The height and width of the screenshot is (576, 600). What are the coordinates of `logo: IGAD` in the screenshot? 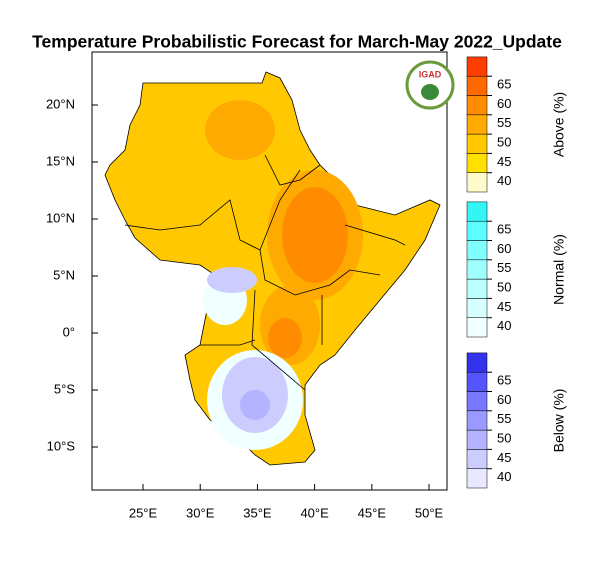 It's located at (430, 85).